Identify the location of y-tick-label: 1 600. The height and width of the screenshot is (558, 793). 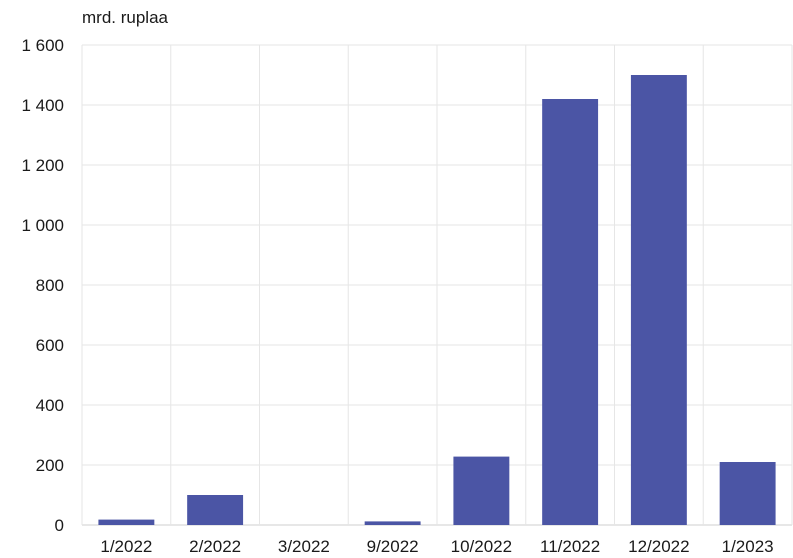
(42, 45).